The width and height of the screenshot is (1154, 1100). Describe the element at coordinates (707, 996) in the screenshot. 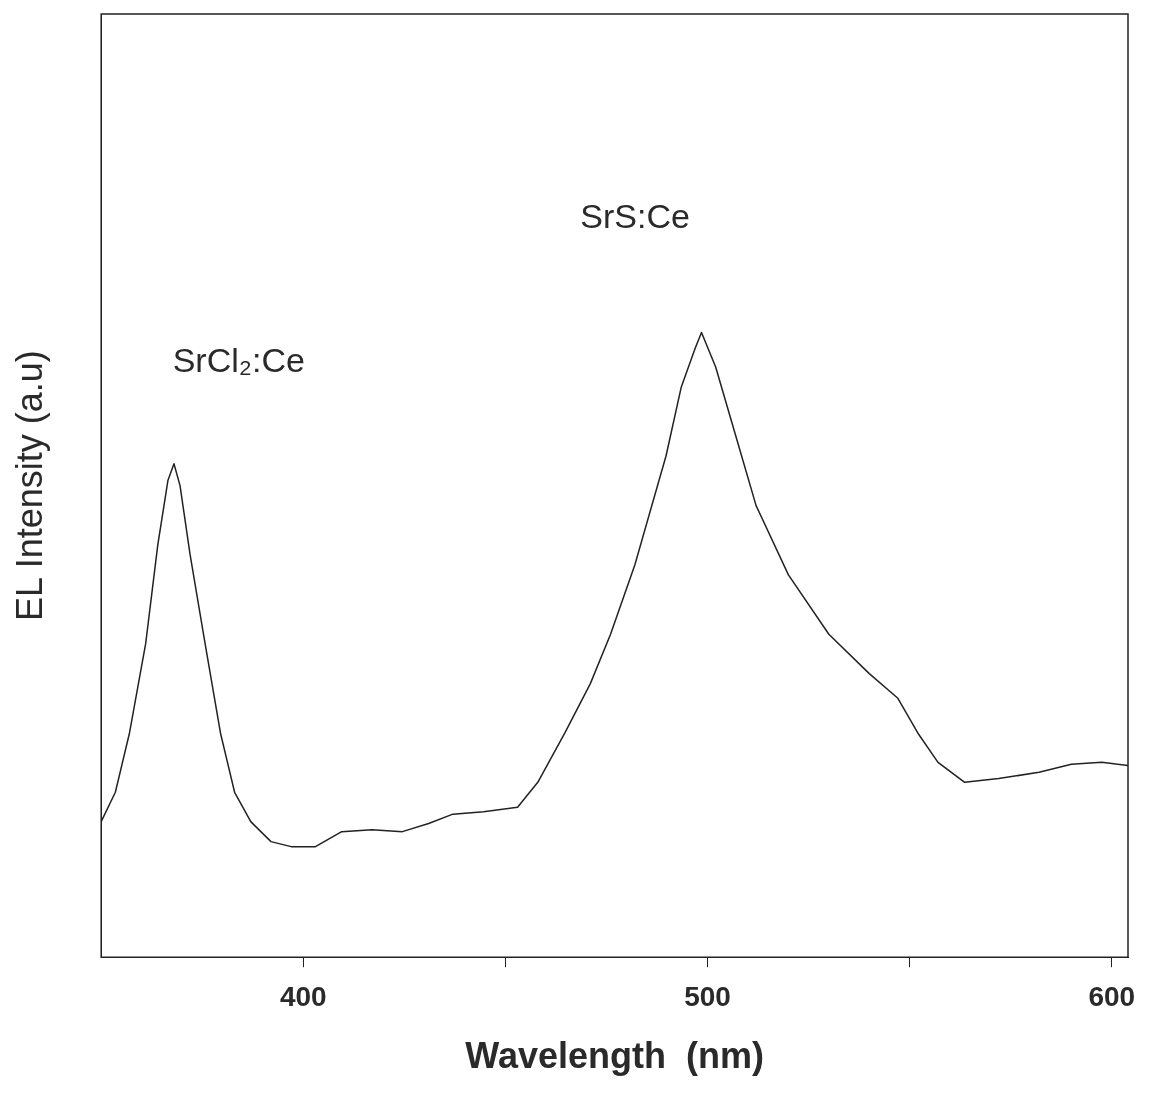

I see `x-tick-label: 500` at that location.